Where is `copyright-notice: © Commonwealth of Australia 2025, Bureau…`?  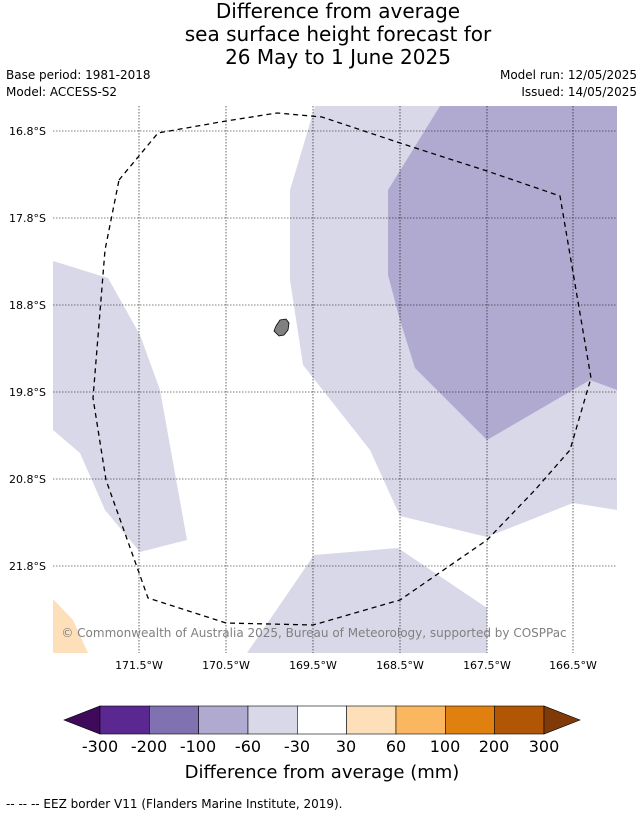
copyright-notice: © Commonwealth of Australia 2025, Bureau… is located at coordinates (313, 633).